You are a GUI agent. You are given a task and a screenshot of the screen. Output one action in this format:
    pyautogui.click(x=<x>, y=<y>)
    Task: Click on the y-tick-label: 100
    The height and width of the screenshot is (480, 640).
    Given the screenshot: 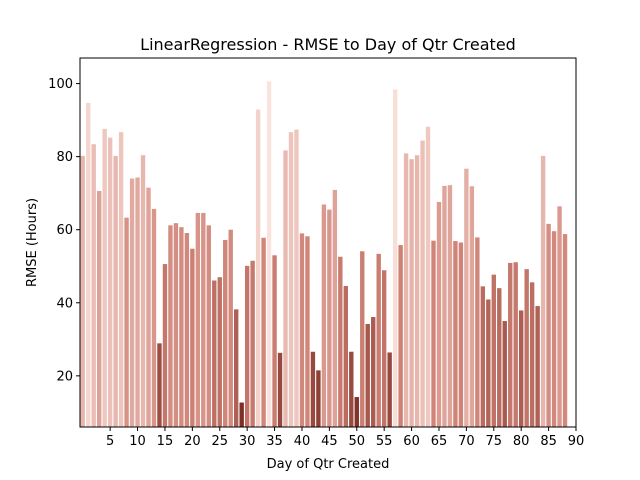 What is the action you would take?
    pyautogui.click(x=60, y=84)
    